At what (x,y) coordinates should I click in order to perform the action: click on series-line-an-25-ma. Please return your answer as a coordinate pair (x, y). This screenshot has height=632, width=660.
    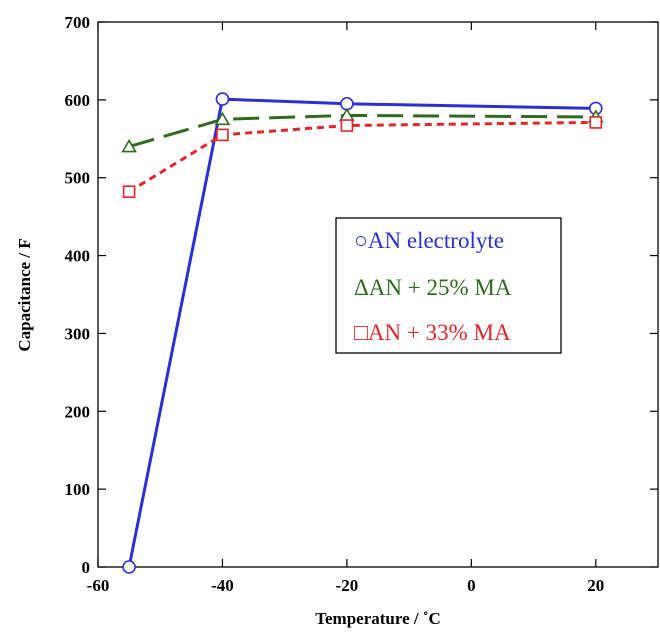
    Looking at the image, I should click on (362, 131).